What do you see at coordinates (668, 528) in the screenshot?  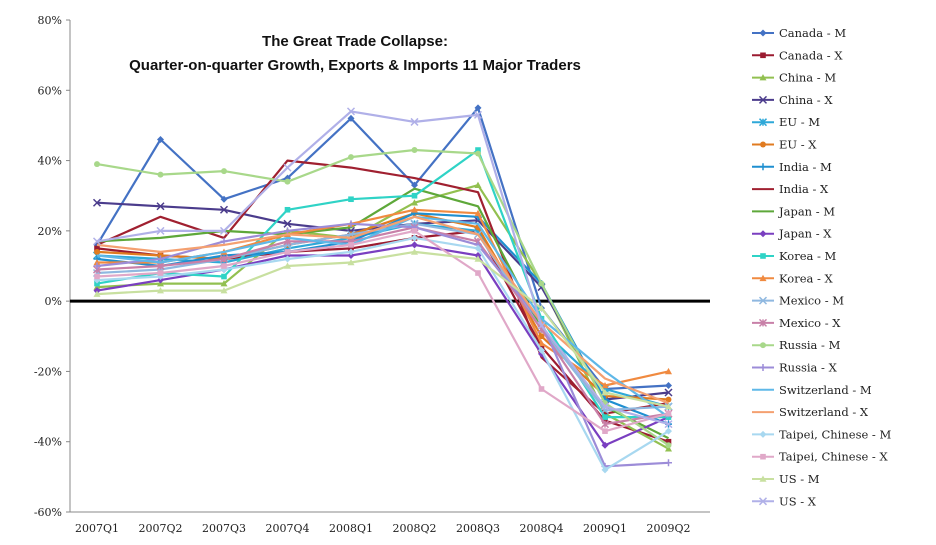 I see `x-tick-label: 2009Q2` at bounding box center [668, 528].